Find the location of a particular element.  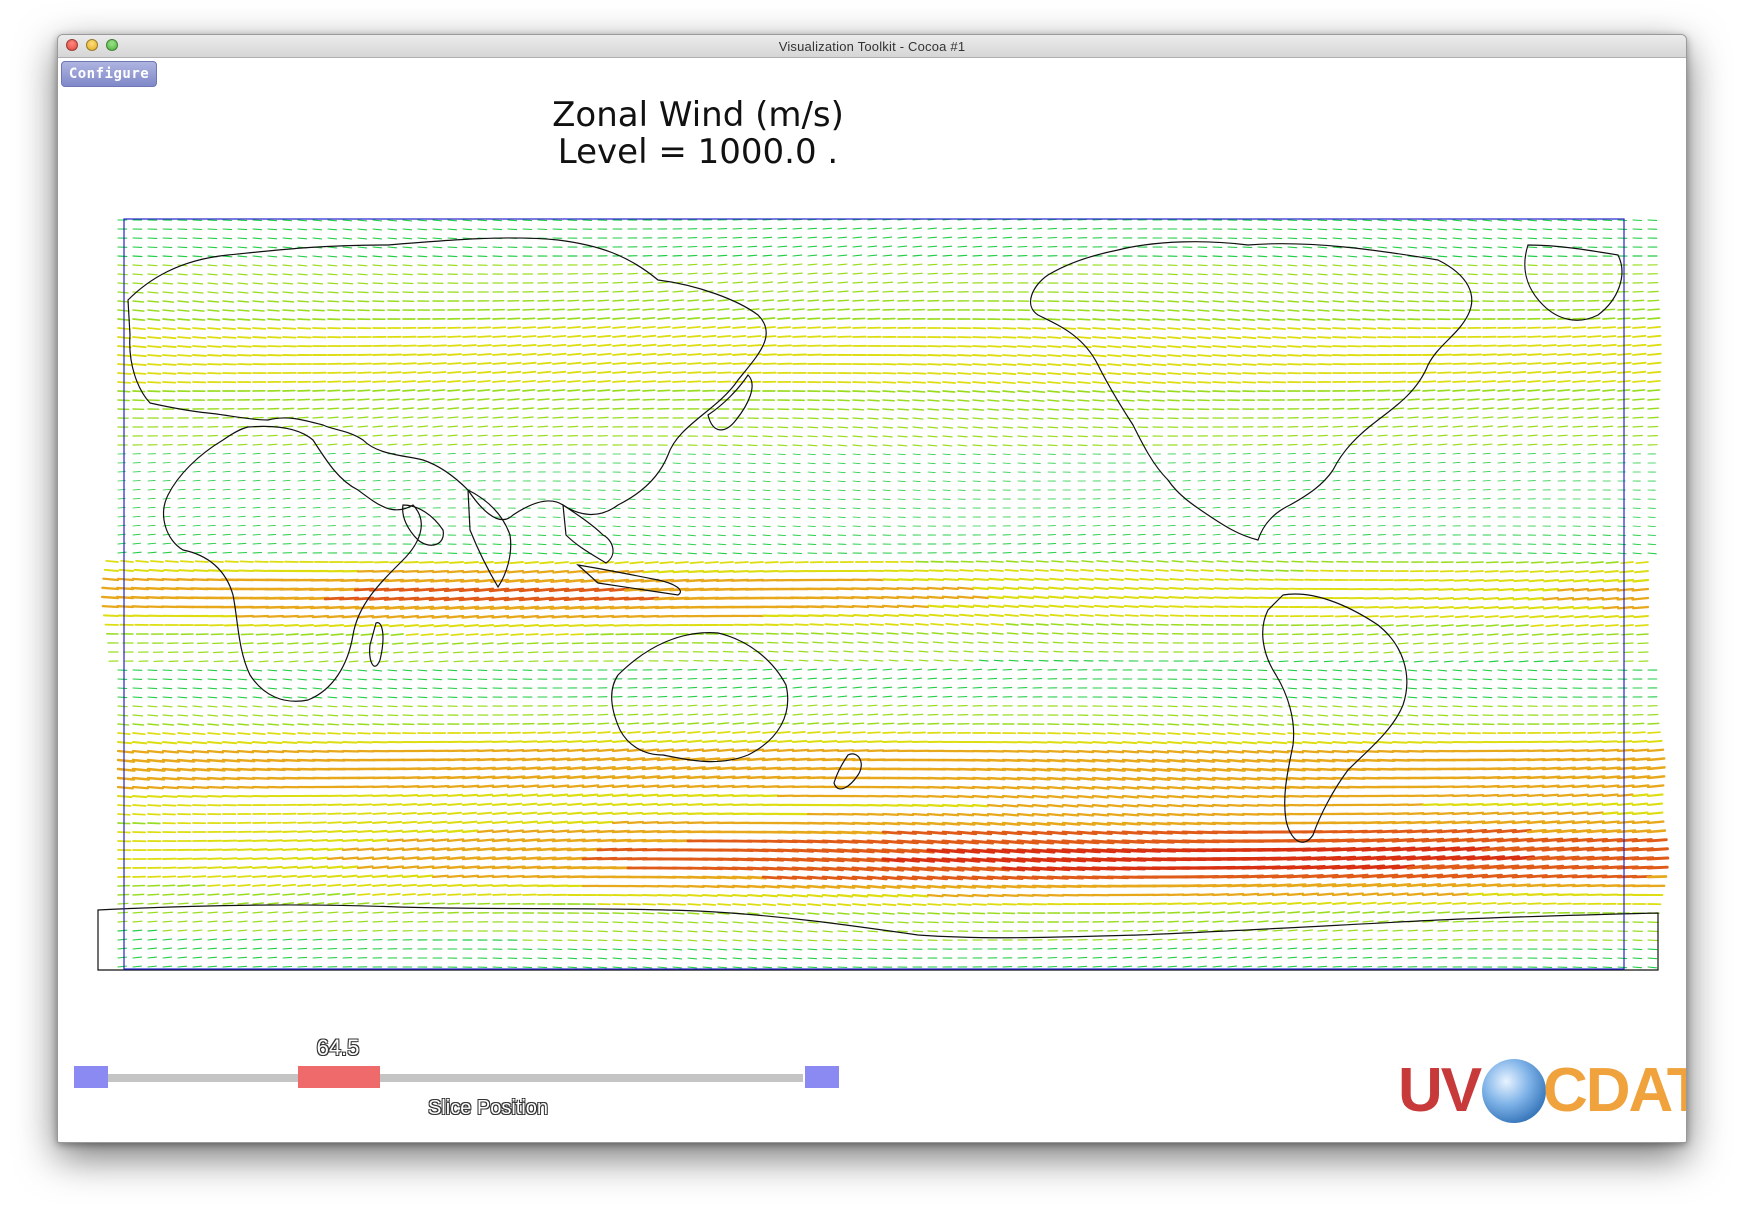

coastline-greenland is located at coordinates (1573, 282).